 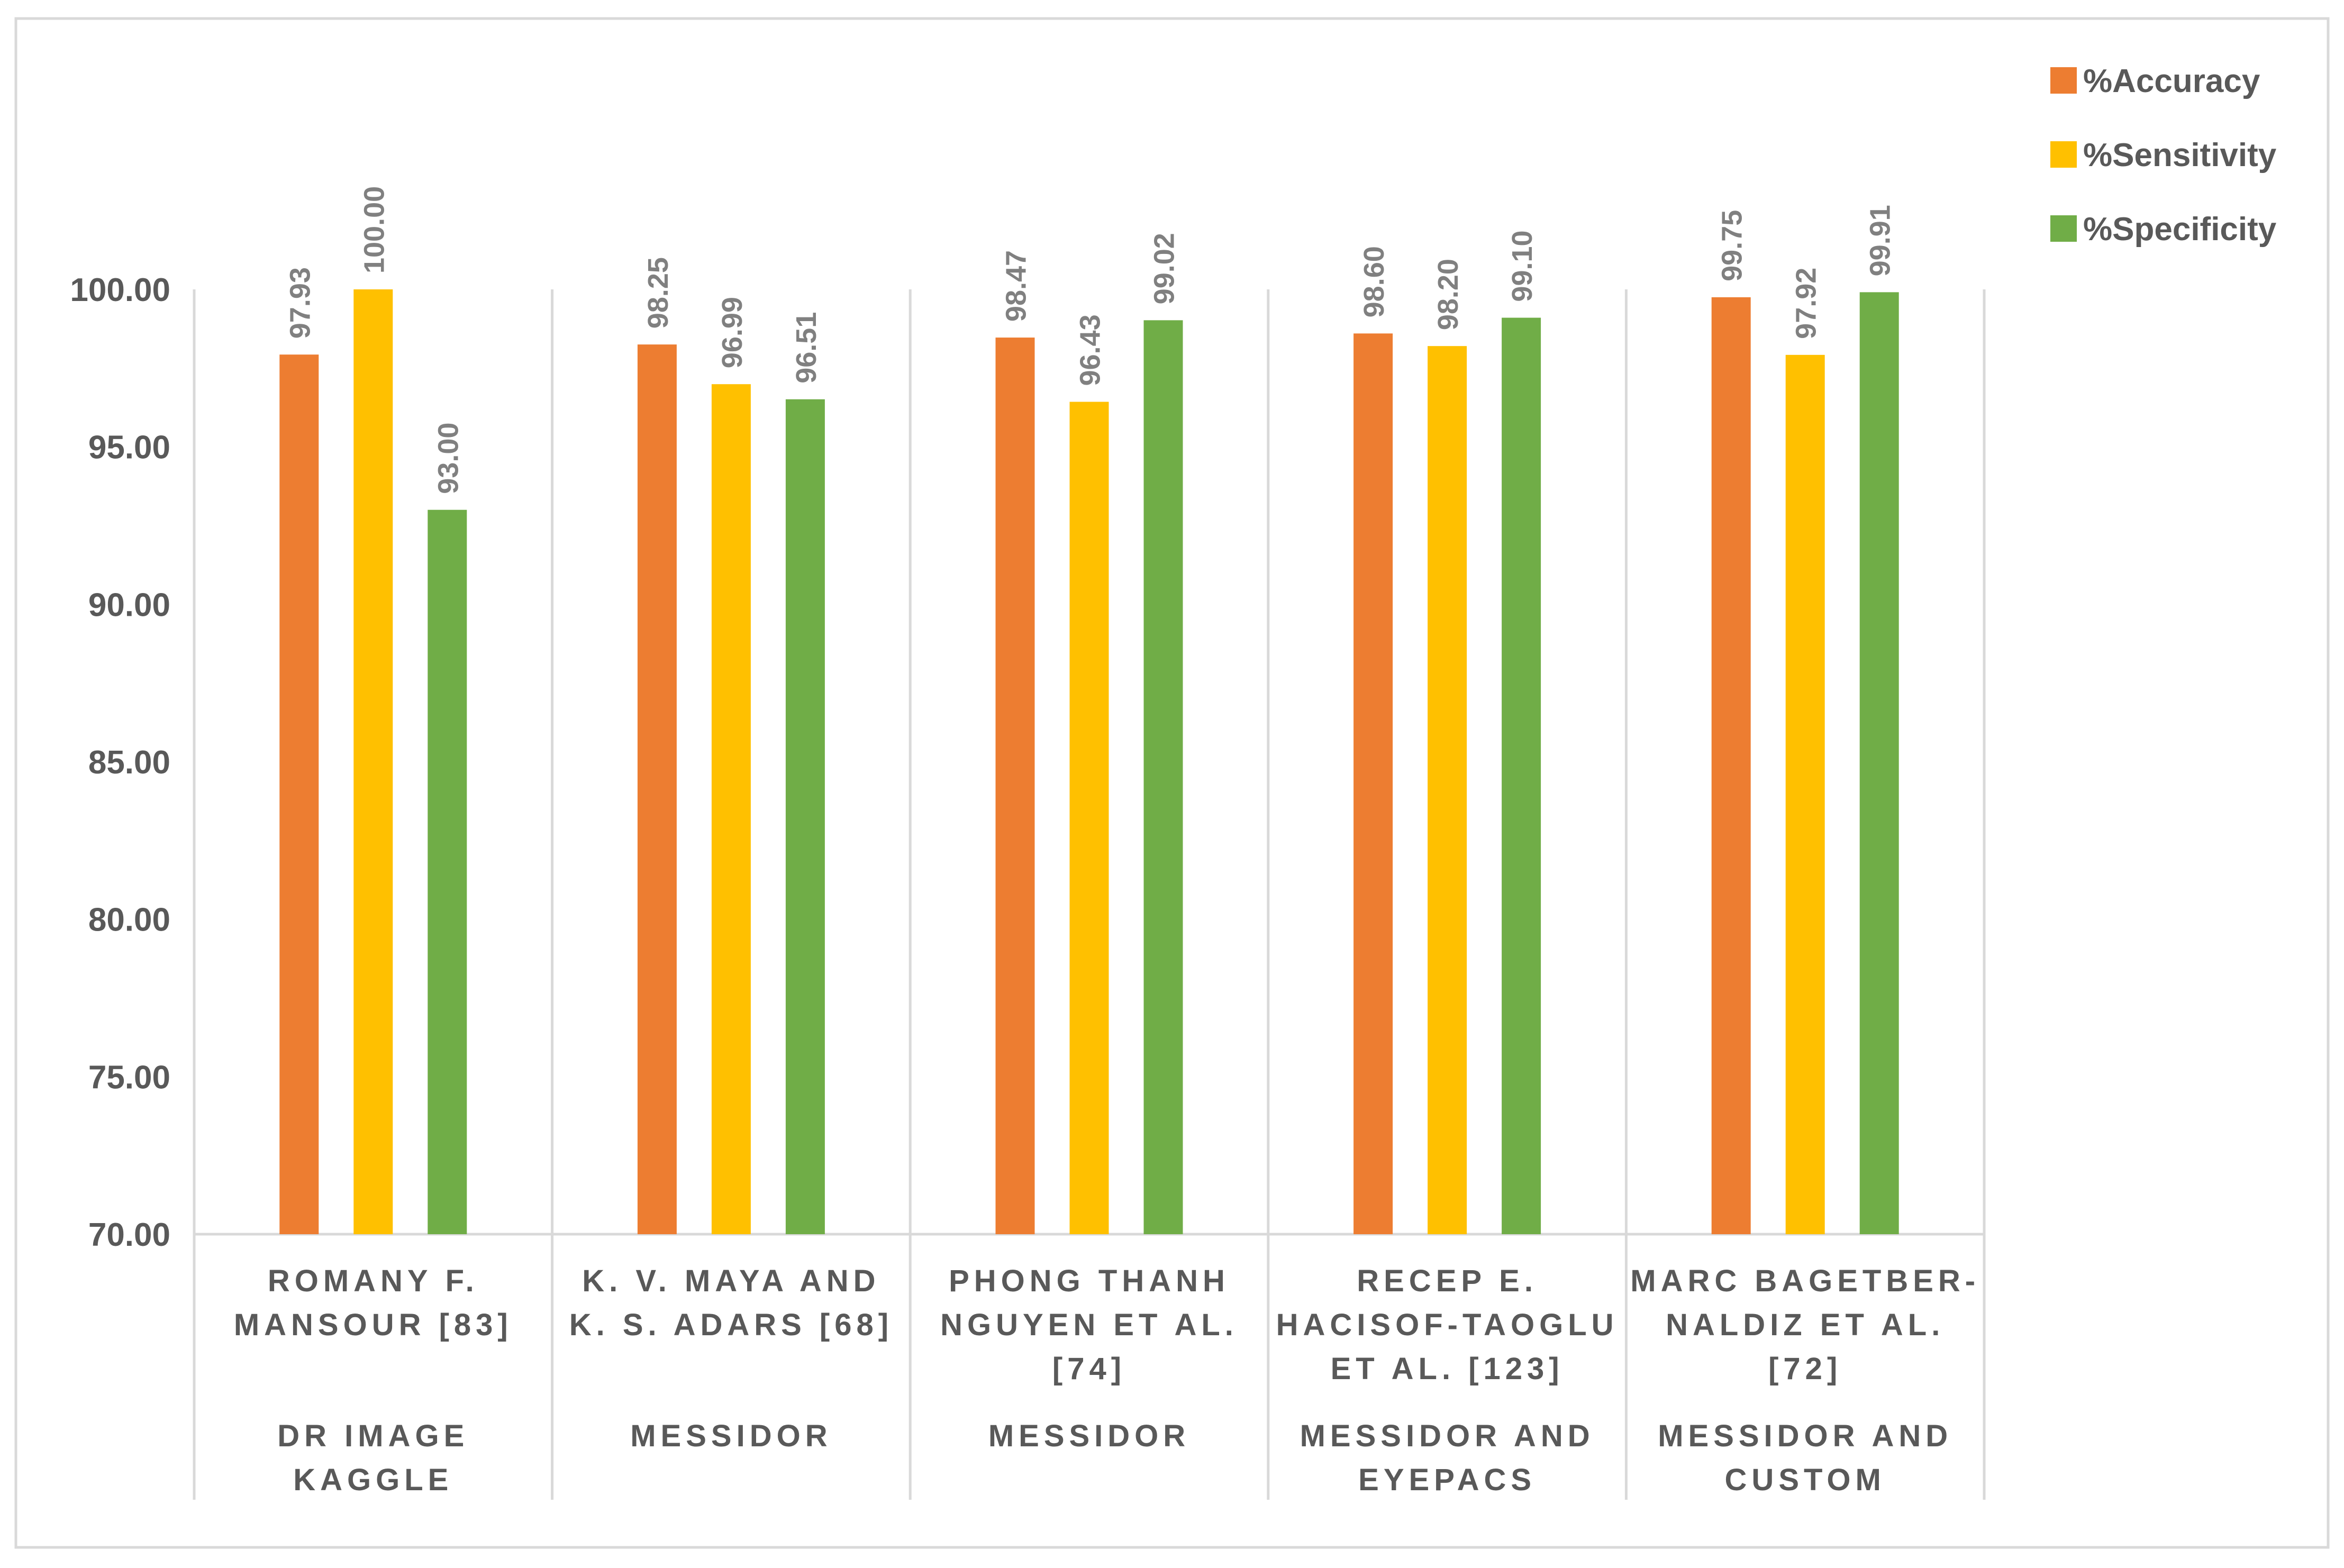 I want to click on category-author-label: HACISOF-TAOGLU, so click(x=1447, y=1325).